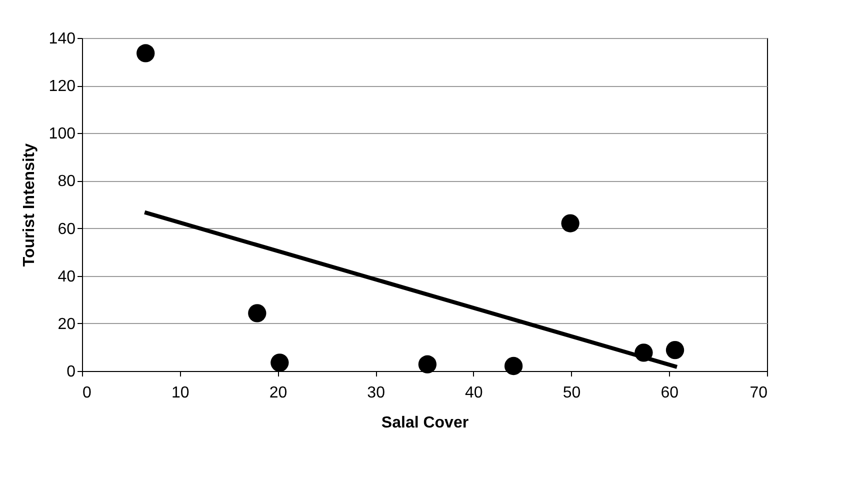 The image size is (843, 500). I want to click on y-tick-label: 0, so click(71, 372).